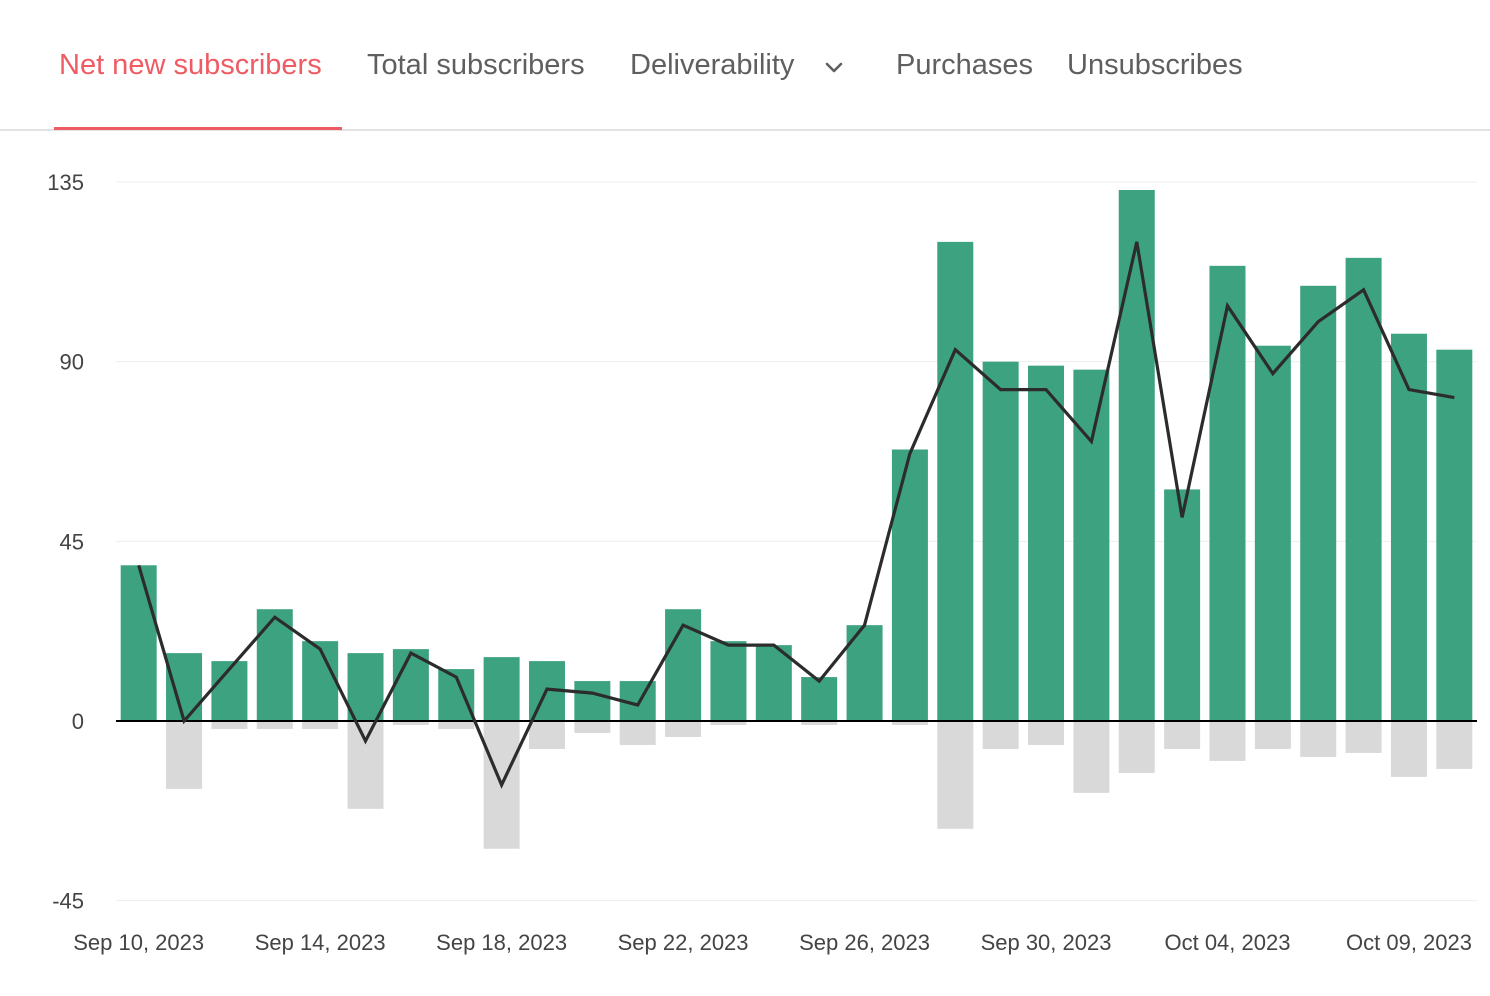 This screenshot has height=996, width=1490. Describe the element at coordinates (864, 942) in the screenshot. I see `x-tick-label: Sep 26, 2023` at that location.